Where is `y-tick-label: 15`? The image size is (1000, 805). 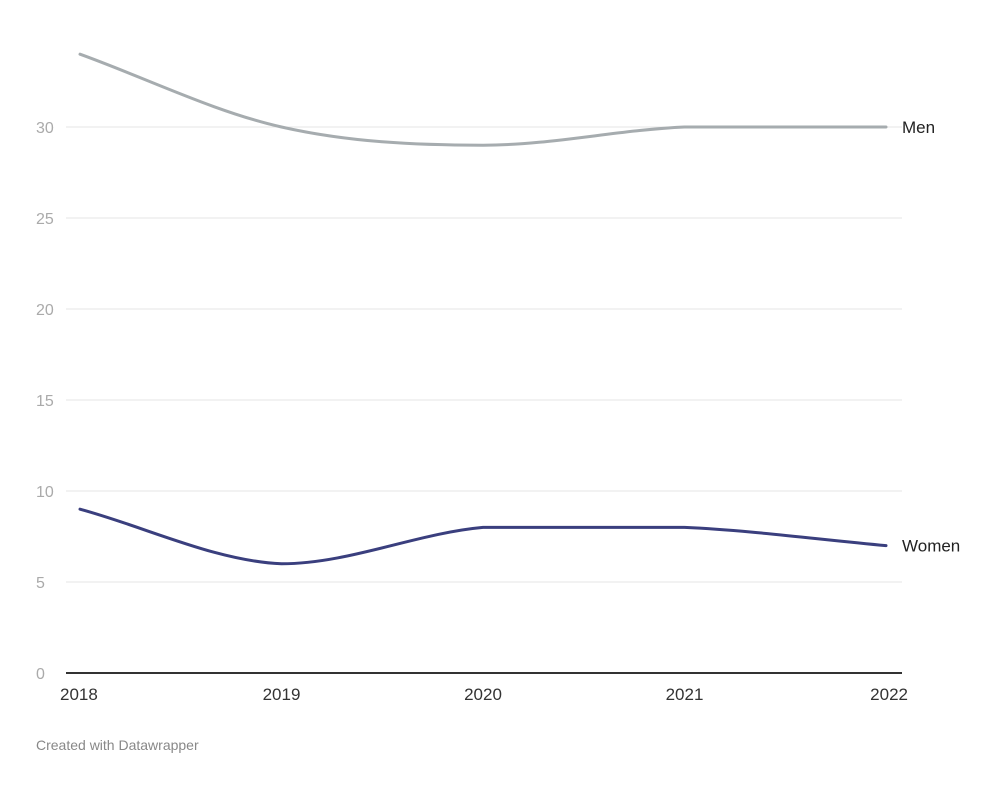
y-tick-label: 15 is located at coordinates (45, 401).